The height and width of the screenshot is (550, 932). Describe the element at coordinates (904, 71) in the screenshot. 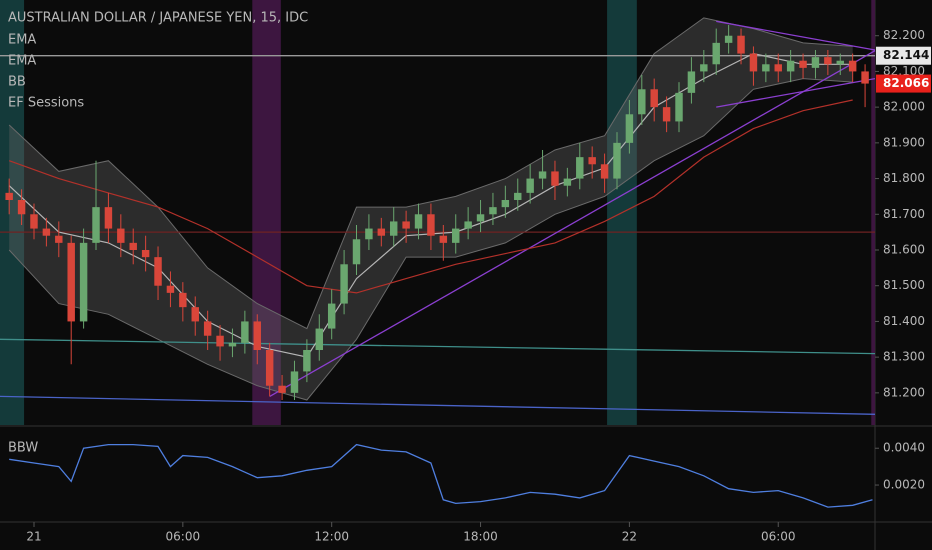

I see `y-tick-label: 82.100` at that location.